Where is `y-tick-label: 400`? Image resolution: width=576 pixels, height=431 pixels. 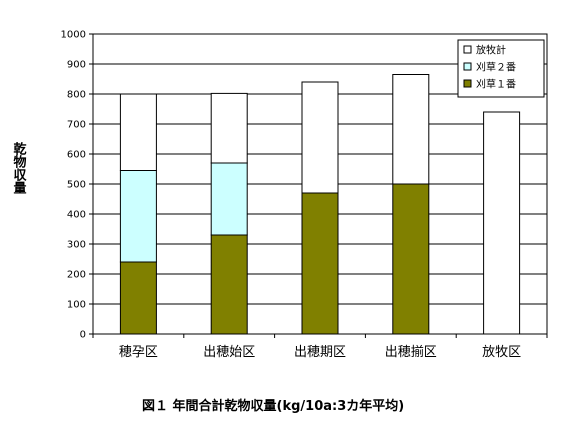 y-tick-label: 400 is located at coordinates (76, 215).